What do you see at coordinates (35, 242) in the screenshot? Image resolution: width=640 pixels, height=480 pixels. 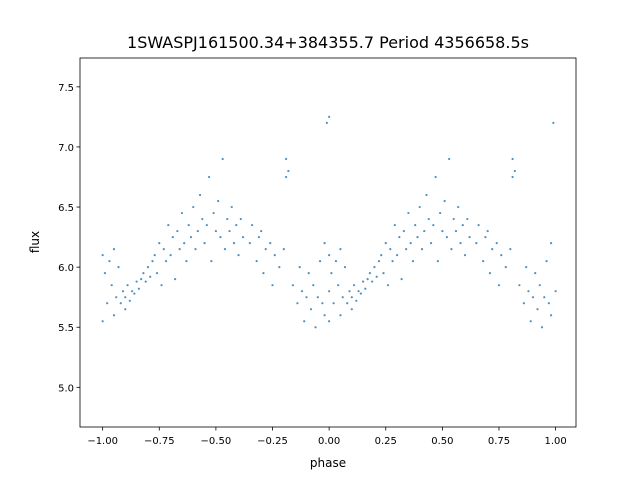 I see `y-axis-label: flux` at bounding box center [35, 242].